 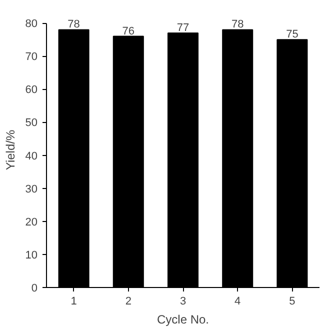 What do you see at coordinates (31, 189) in the screenshot?
I see `y-tick-label: 30` at bounding box center [31, 189].